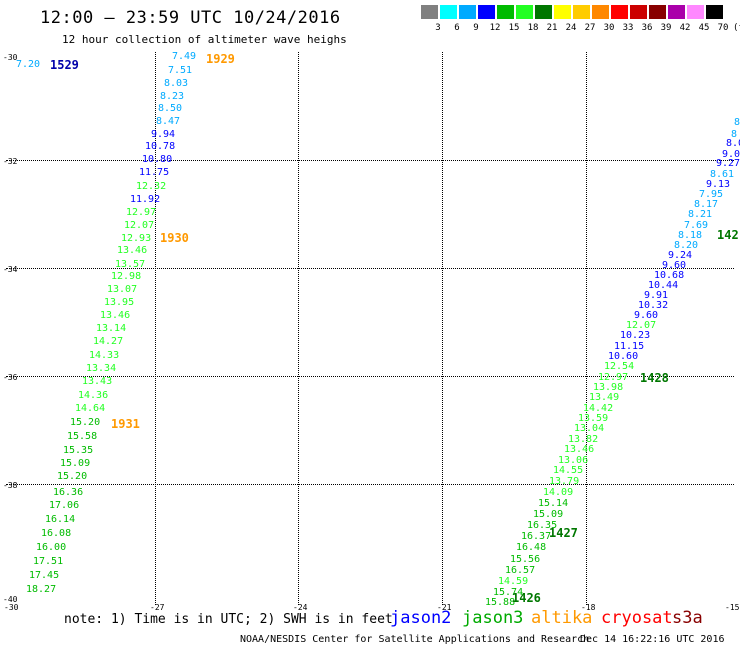 This screenshot has width=740, height=650. Describe the element at coordinates (609, 28) in the screenshot. I see `legend-label: 30` at that location.